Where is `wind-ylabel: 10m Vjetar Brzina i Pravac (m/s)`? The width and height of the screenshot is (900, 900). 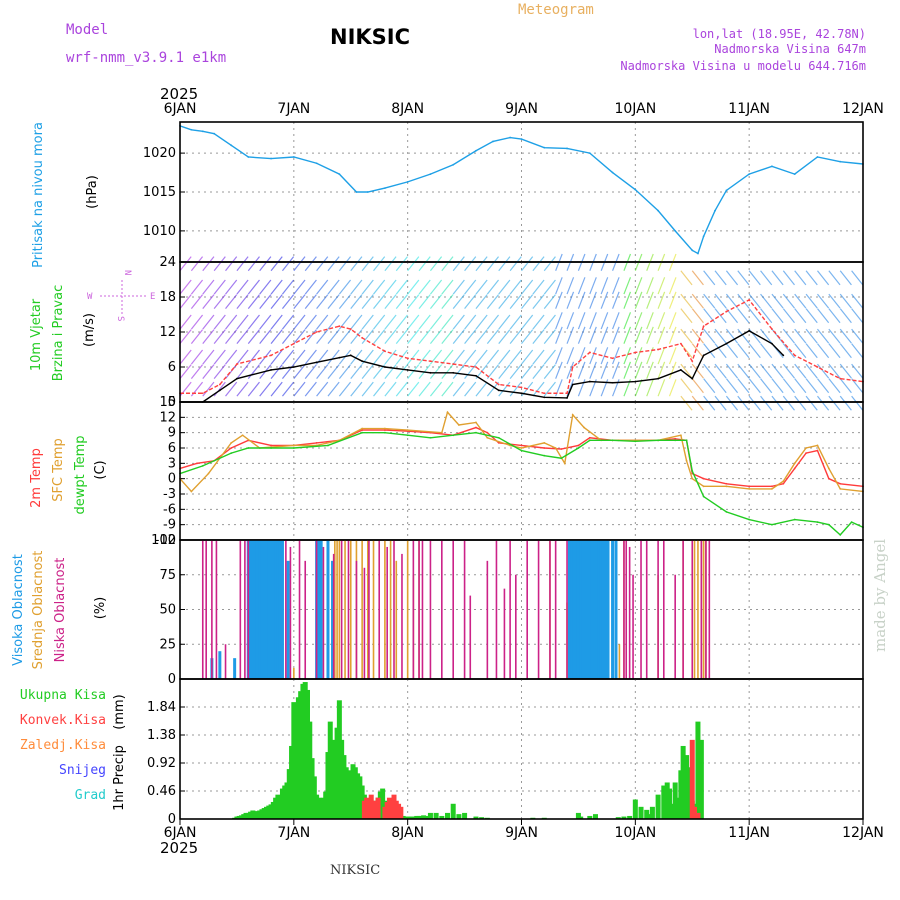
wind-ylabel: 10m Vjetar Brzina i Pravac (m/s) is located at coordinates (63, 333).